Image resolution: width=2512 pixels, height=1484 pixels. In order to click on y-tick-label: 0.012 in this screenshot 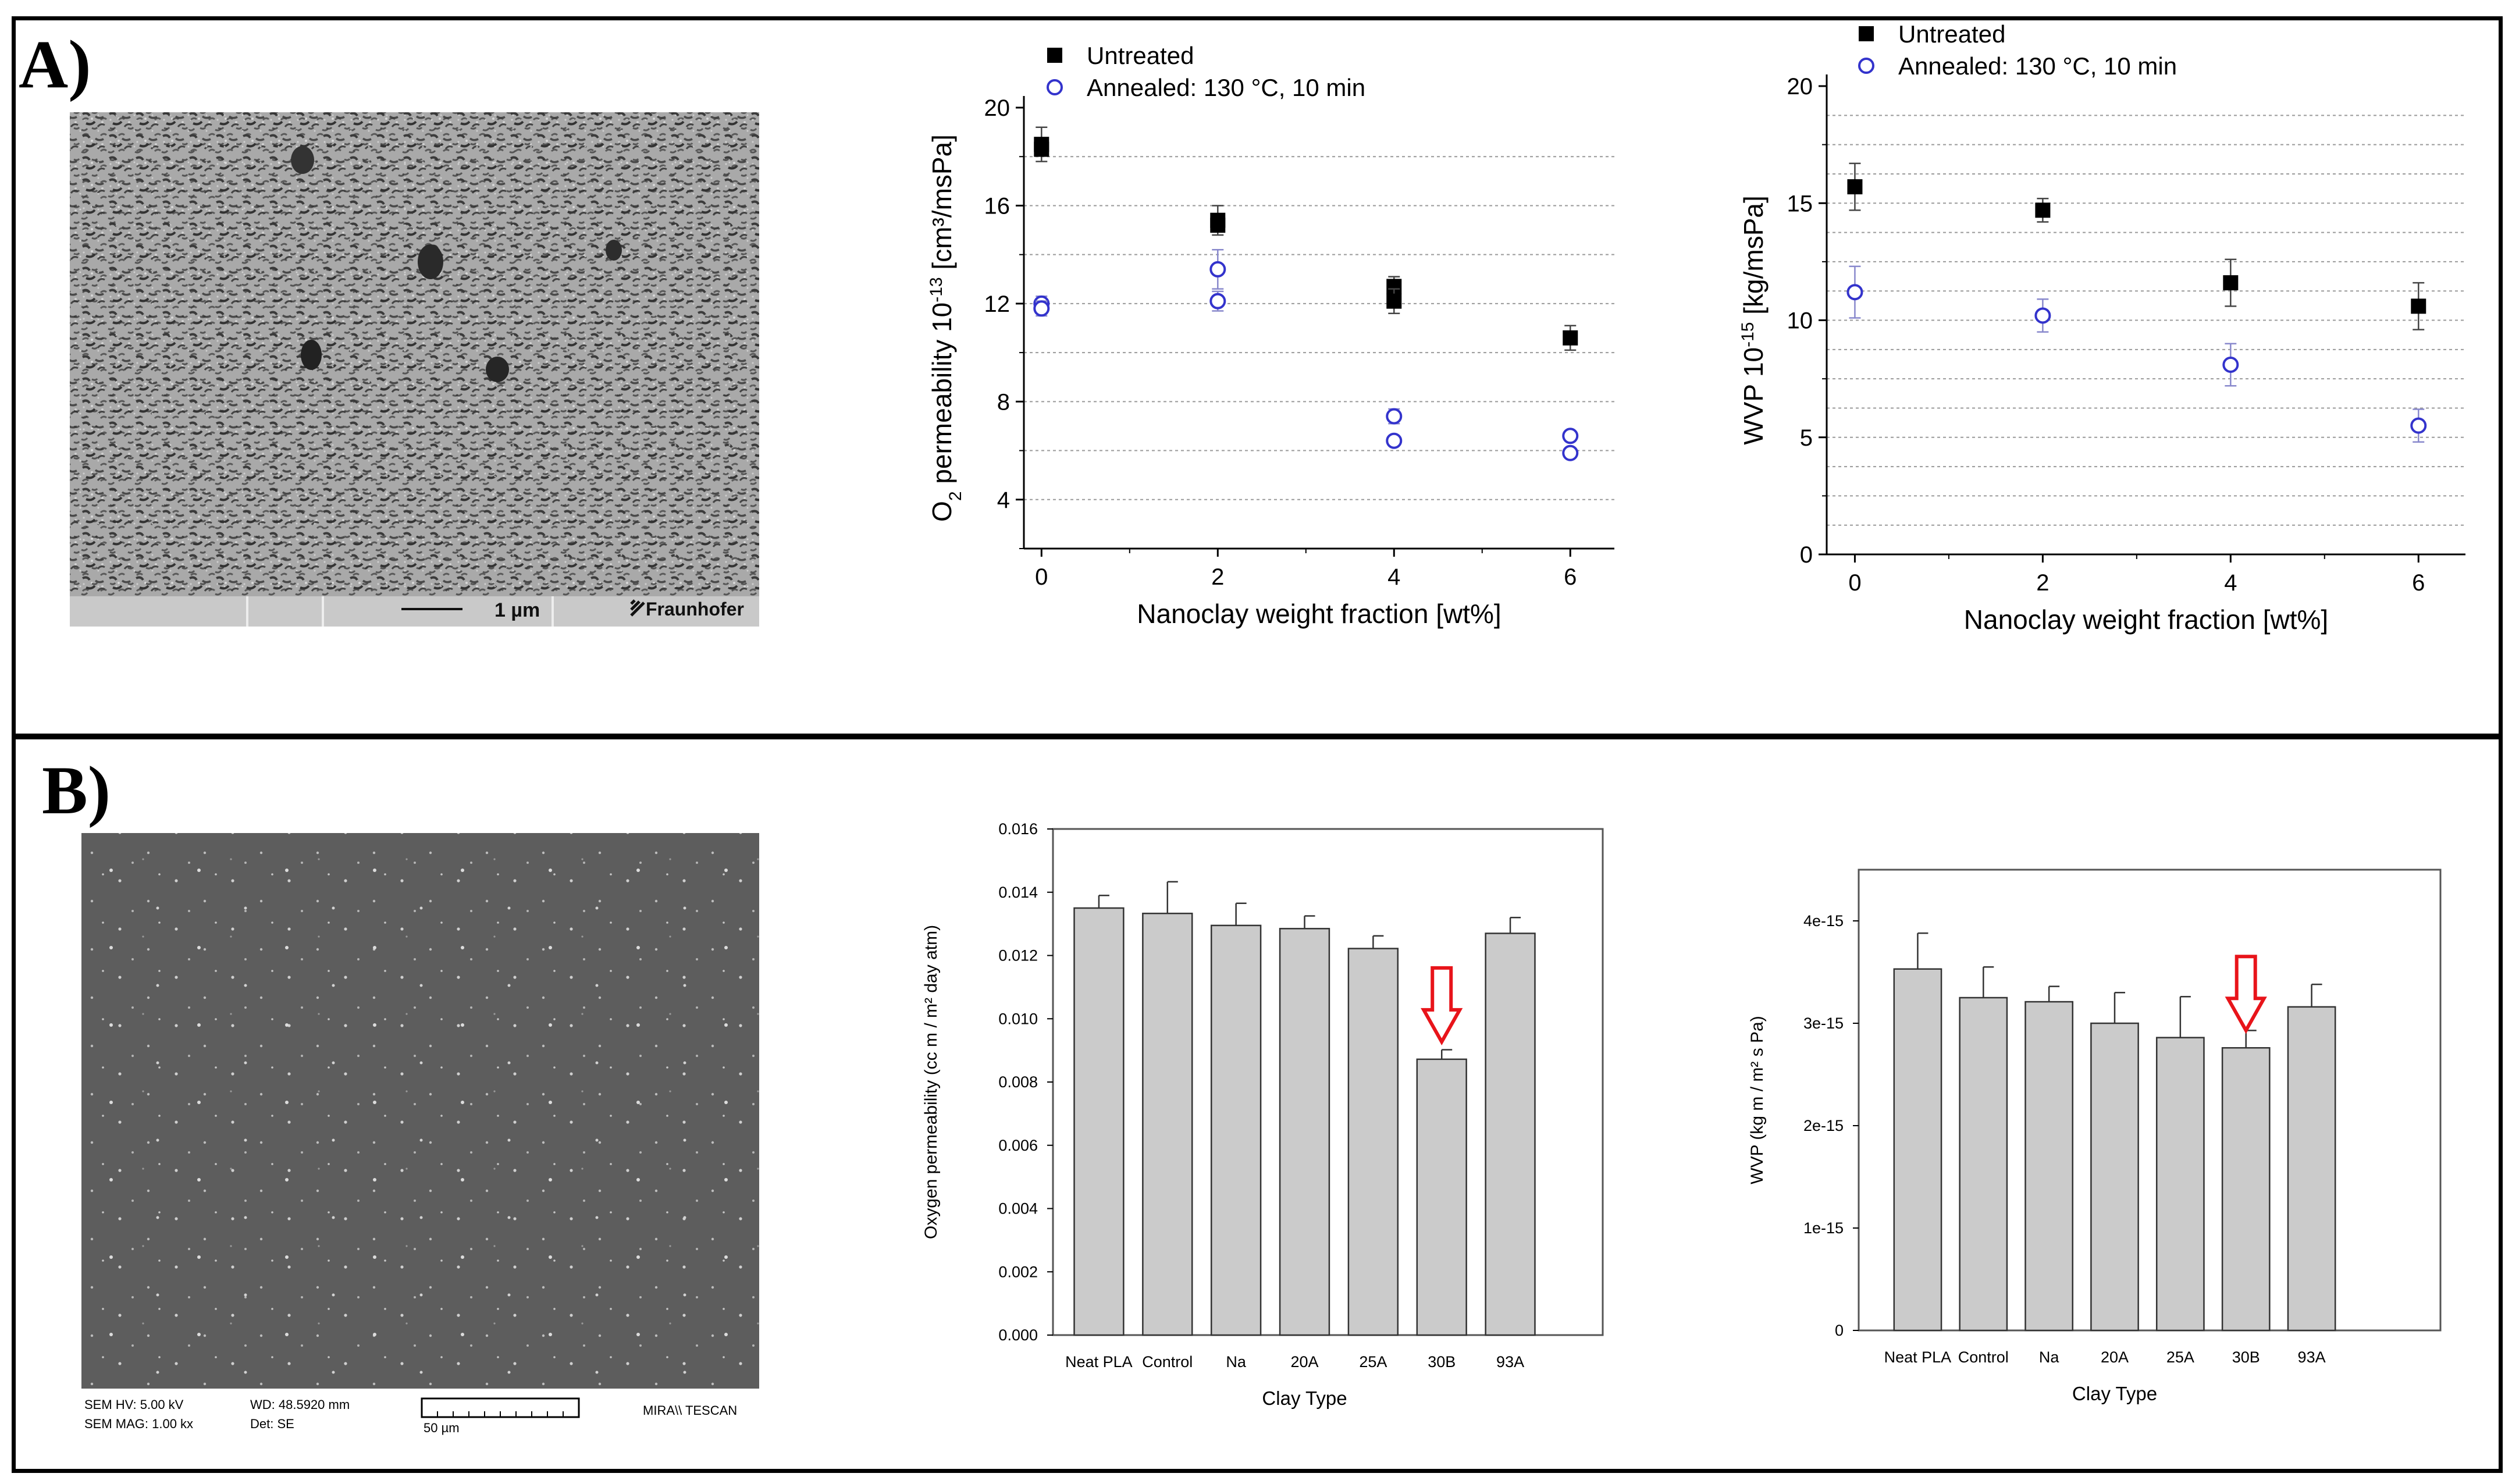, I will do `click(1018, 956)`.